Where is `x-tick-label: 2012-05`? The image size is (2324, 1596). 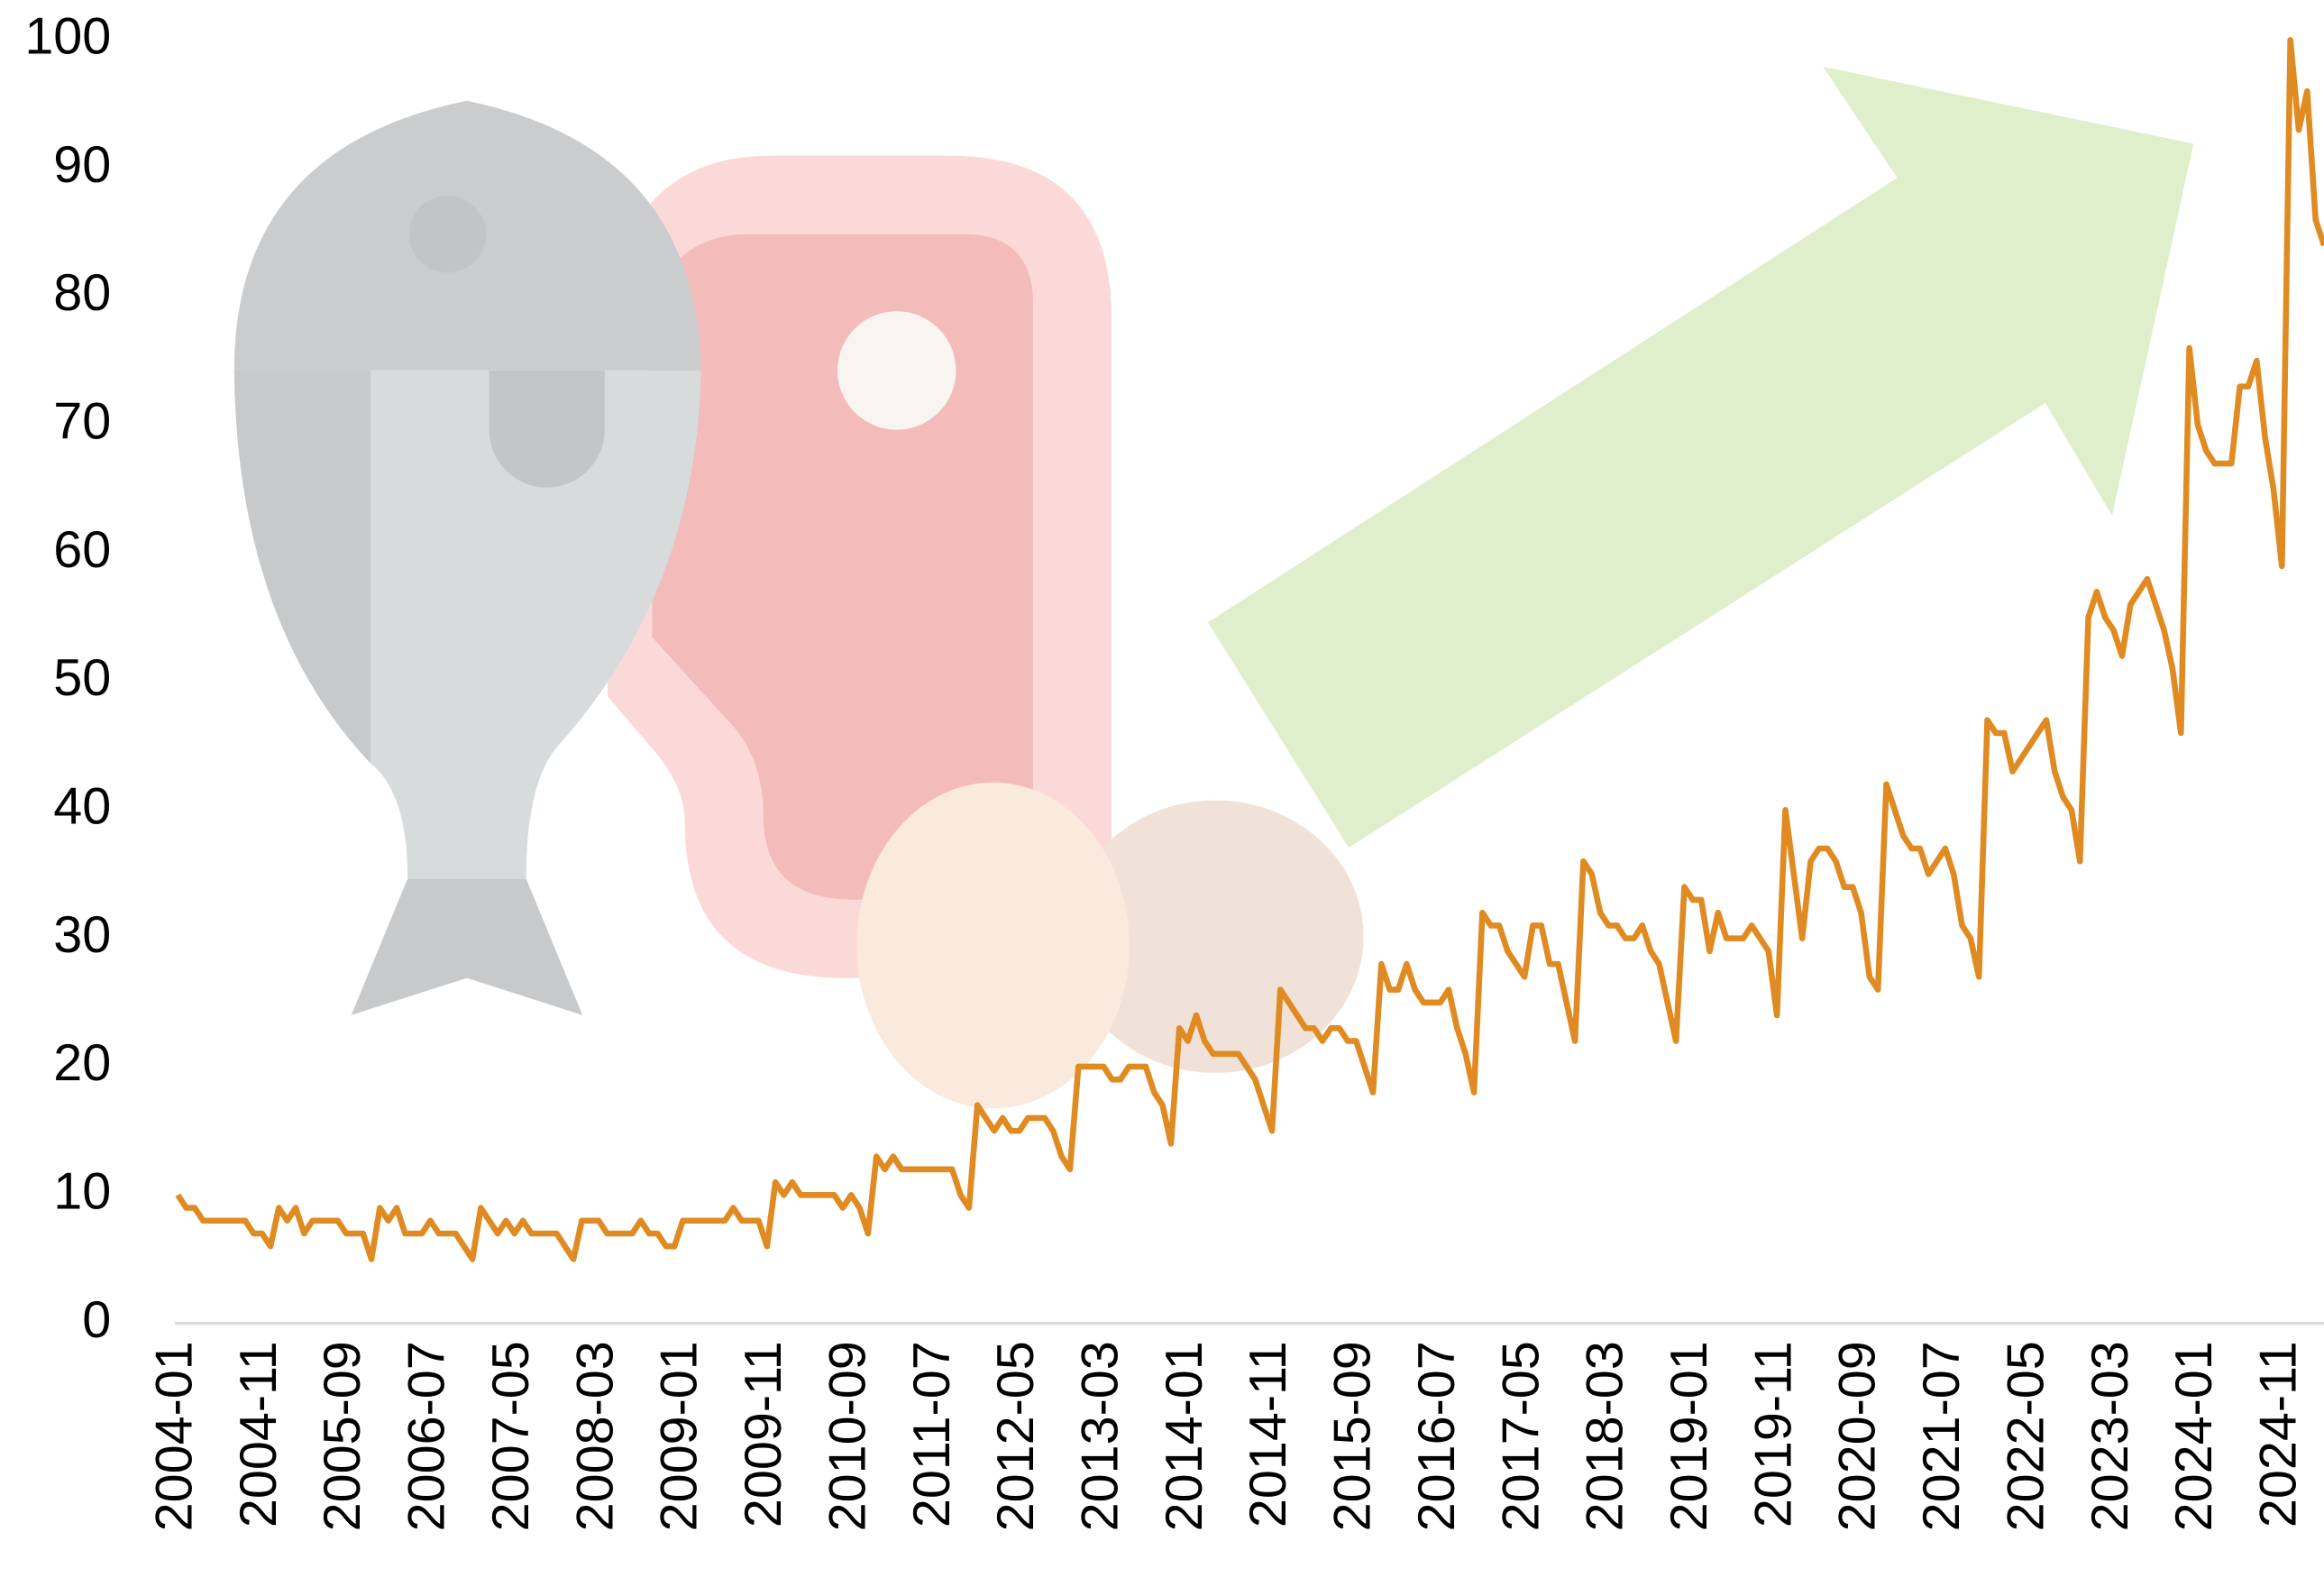 x-tick-label: 2012-05 is located at coordinates (1016, 1436).